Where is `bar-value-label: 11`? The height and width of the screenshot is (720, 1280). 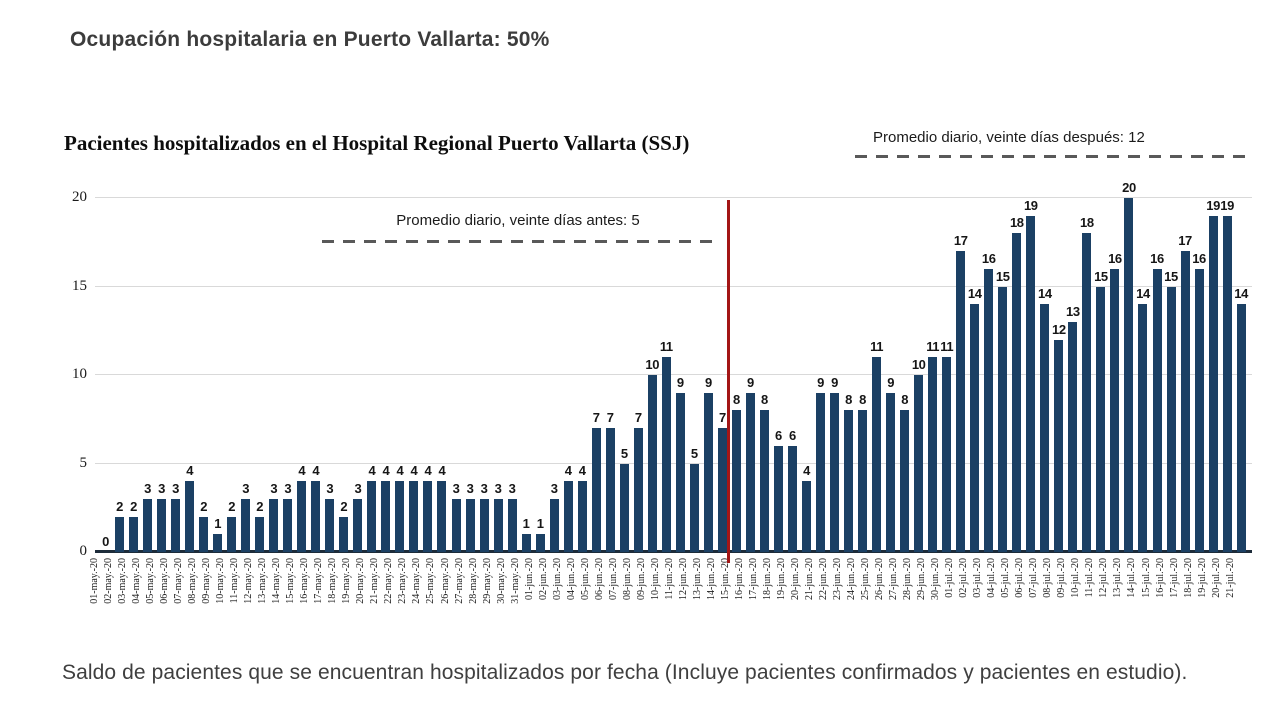
bar-value-label: 11 is located at coordinates (947, 347).